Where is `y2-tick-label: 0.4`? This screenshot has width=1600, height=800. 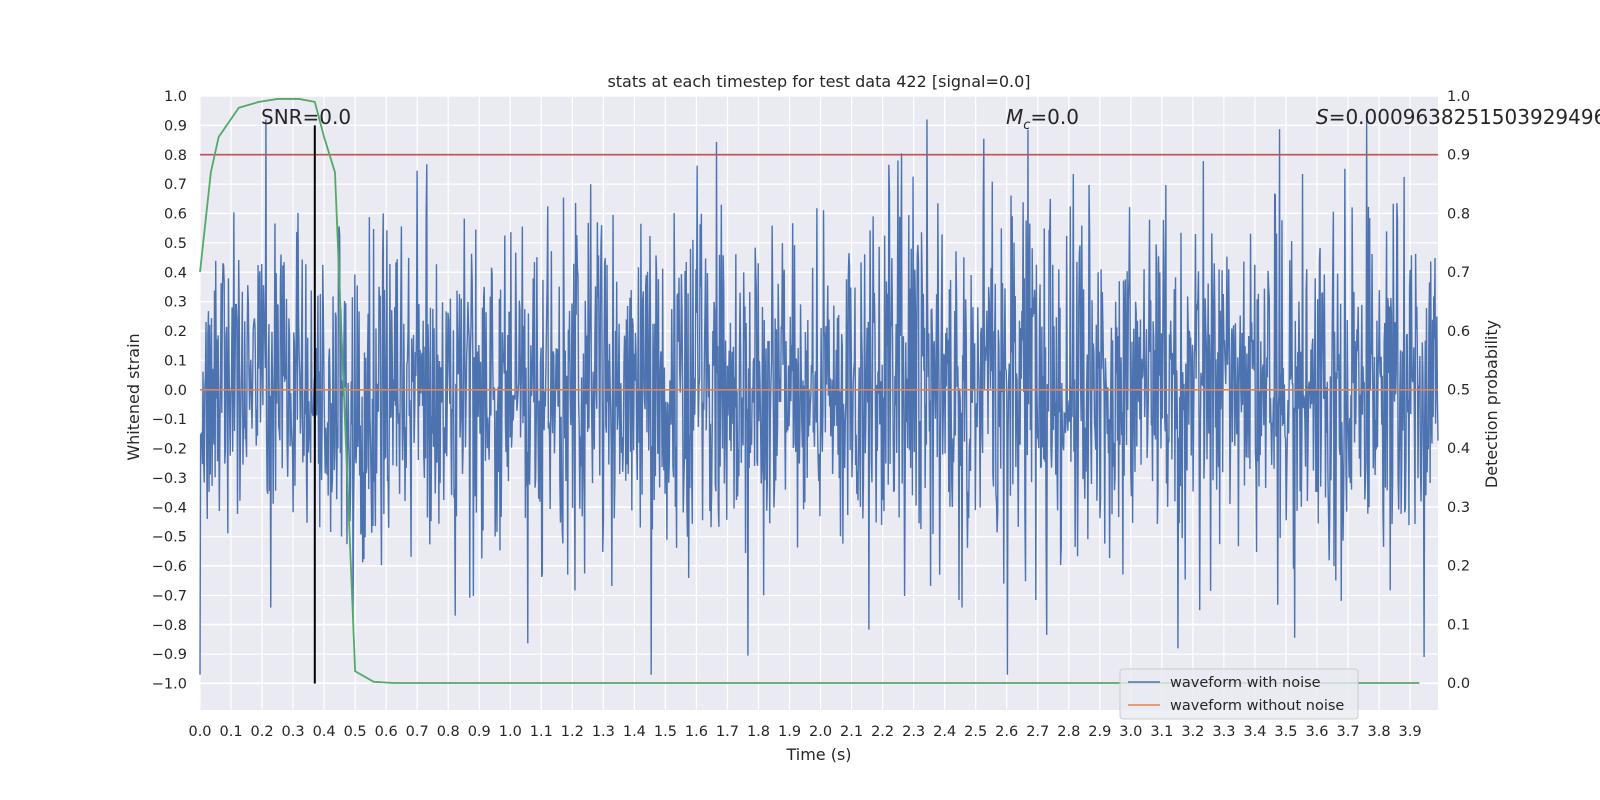 y2-tick-label: 0.4 is located at coordinates (1458, 449).